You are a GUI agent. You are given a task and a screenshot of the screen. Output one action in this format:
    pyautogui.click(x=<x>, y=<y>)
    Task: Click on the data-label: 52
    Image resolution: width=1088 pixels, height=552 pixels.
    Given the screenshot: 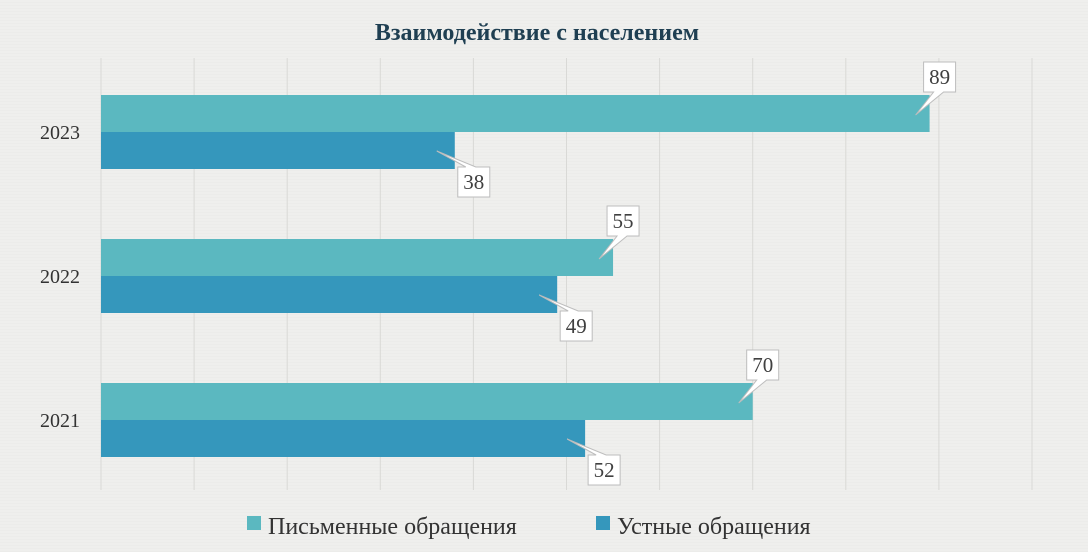 What is the action you would take?
    pyautogui.click(x=593, y=462)
    